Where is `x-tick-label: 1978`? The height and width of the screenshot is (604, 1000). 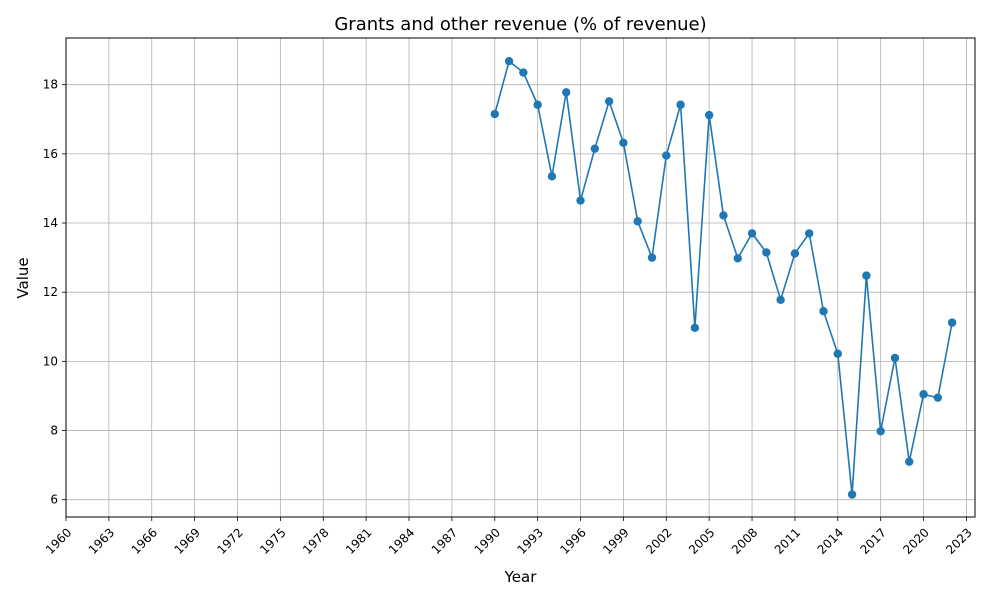
x-tick-label: 1978 is located at coordinates (315, 540).